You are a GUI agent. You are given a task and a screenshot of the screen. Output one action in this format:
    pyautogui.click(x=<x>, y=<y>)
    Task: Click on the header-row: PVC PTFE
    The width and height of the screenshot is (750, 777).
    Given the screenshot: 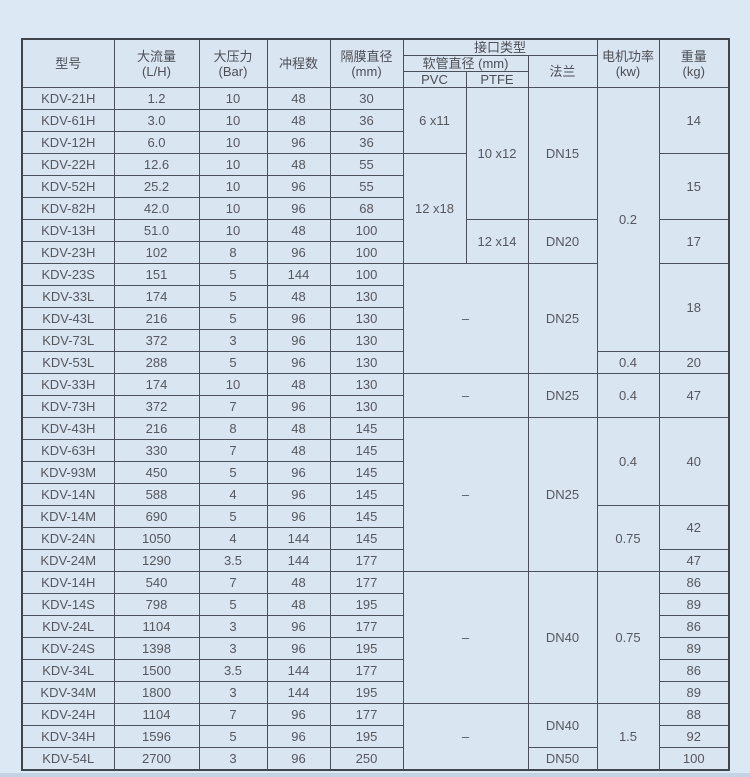 What is the action you would take?
    pyautogui.click(x=375, y=79)
    